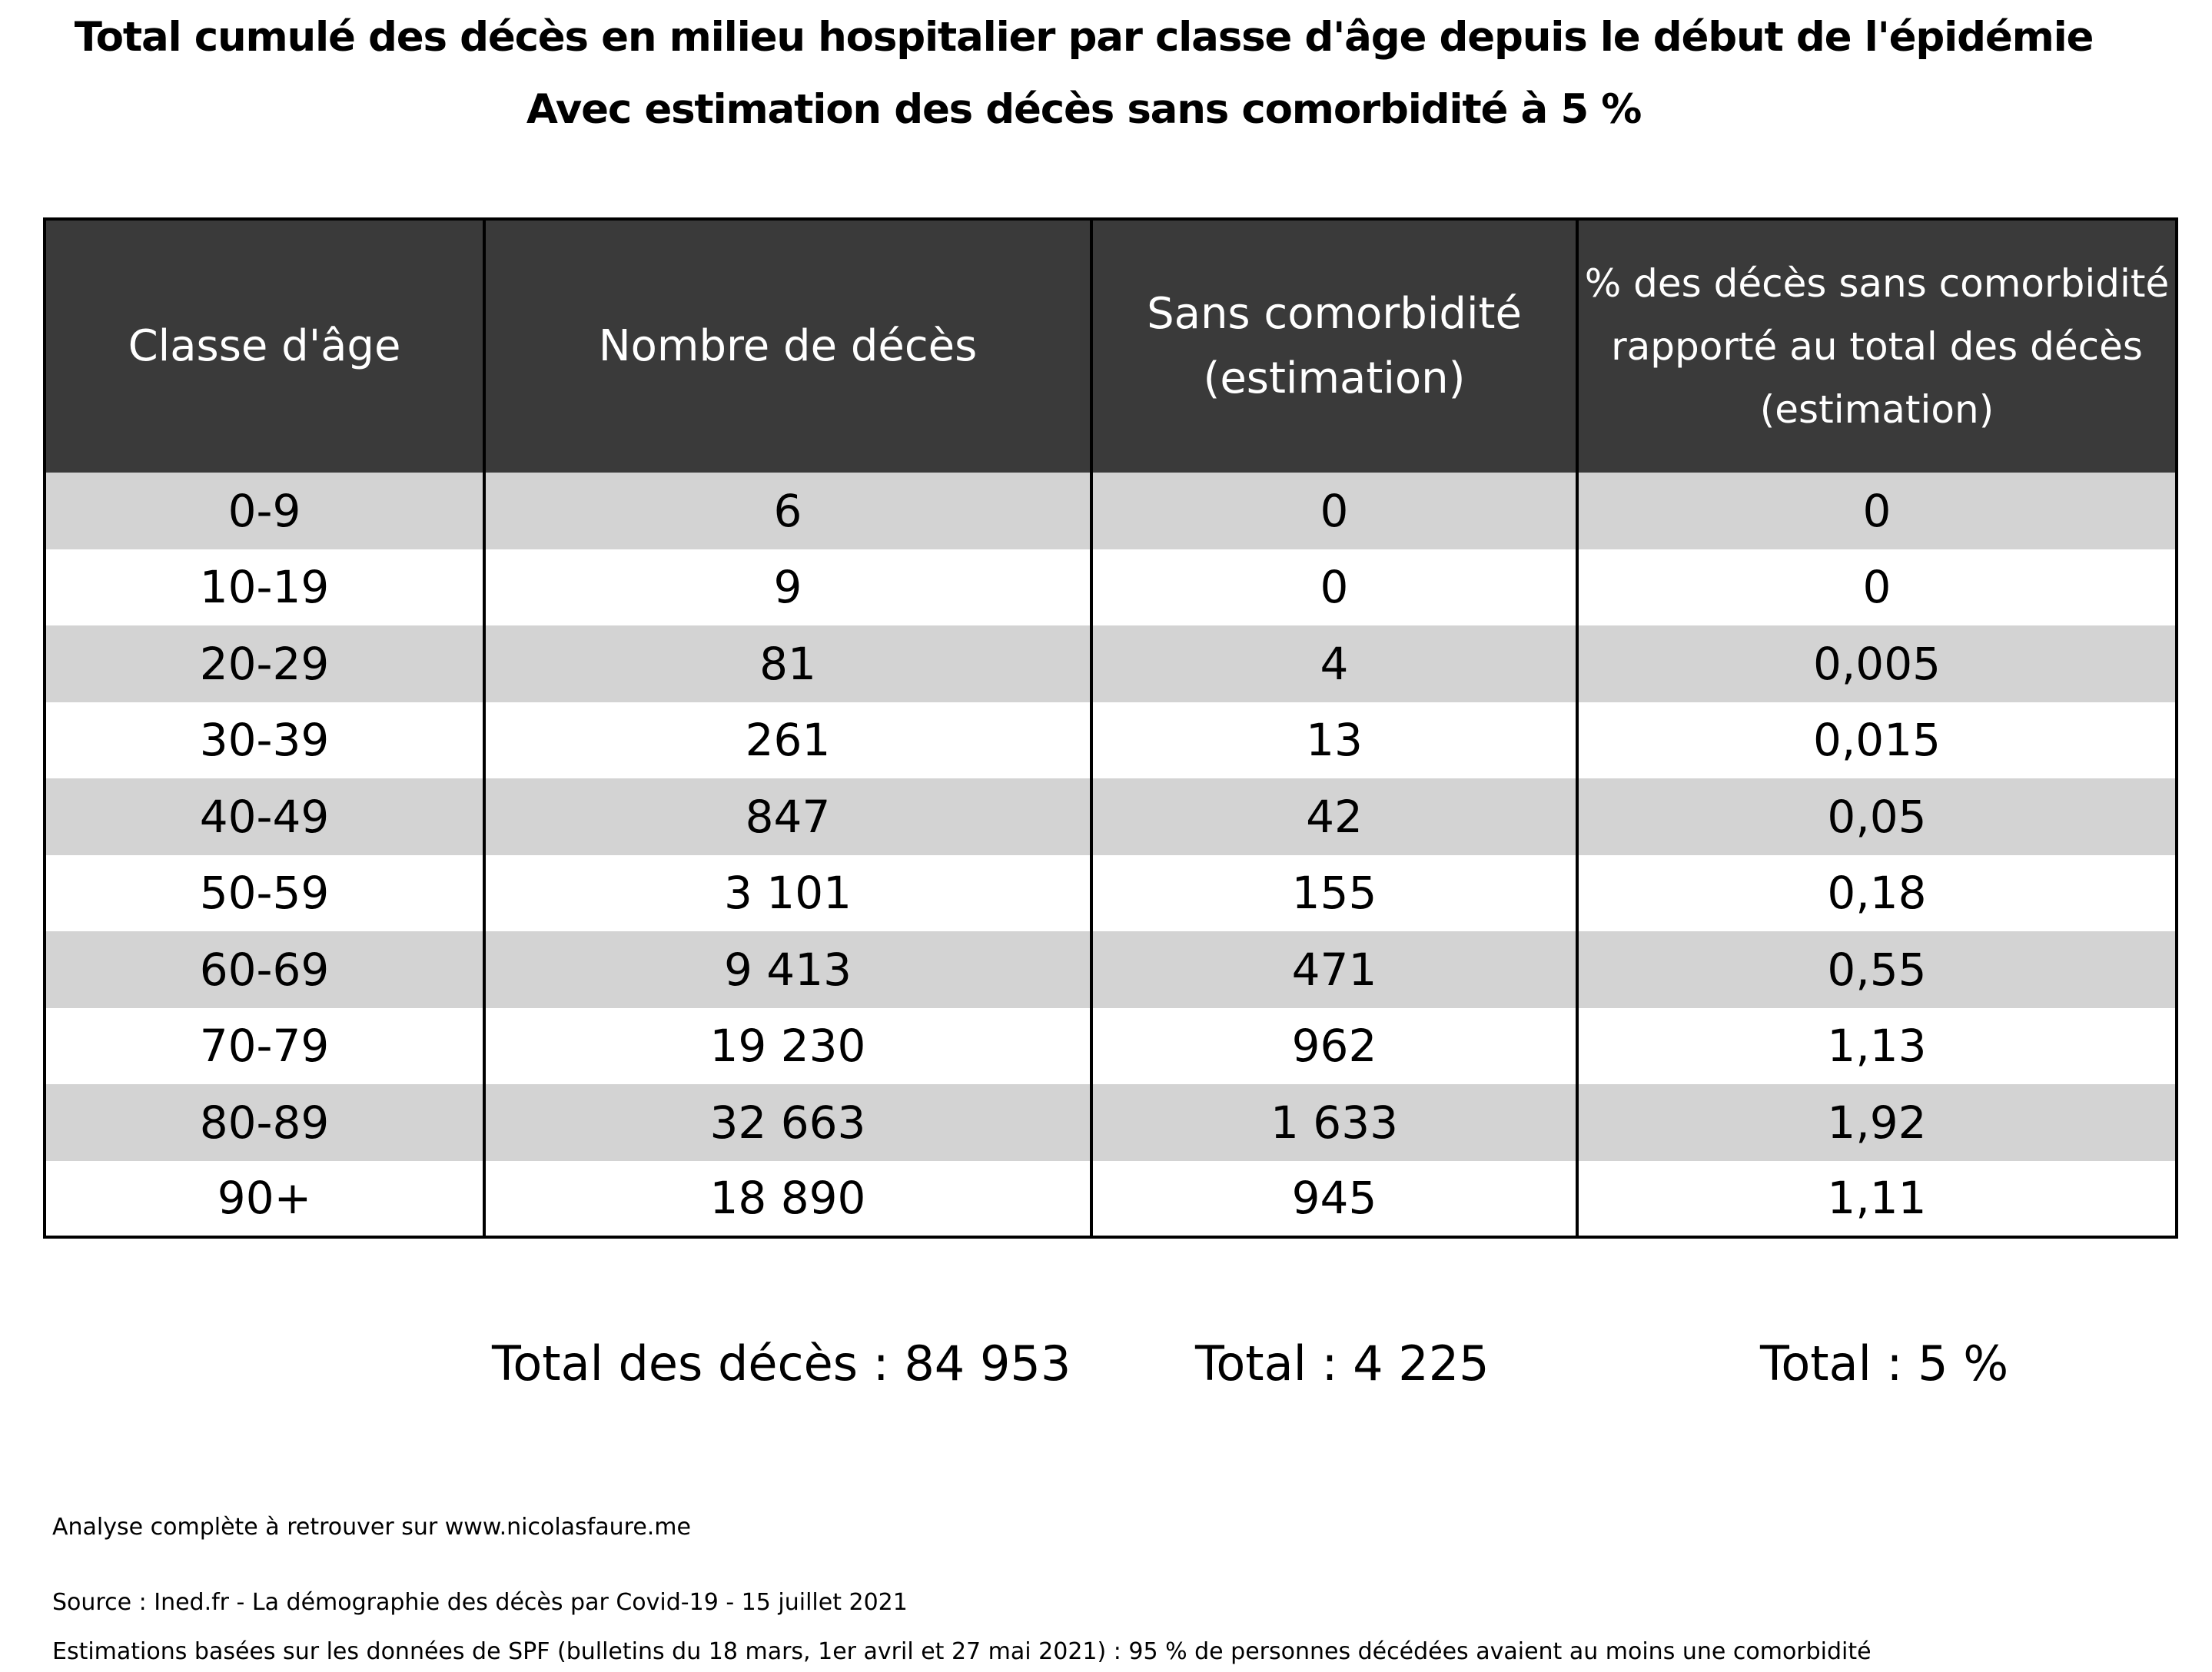 This screenshot has height=1672, width=2212. I want to click on cell-percent: 1,92, so click(1876, 1122).